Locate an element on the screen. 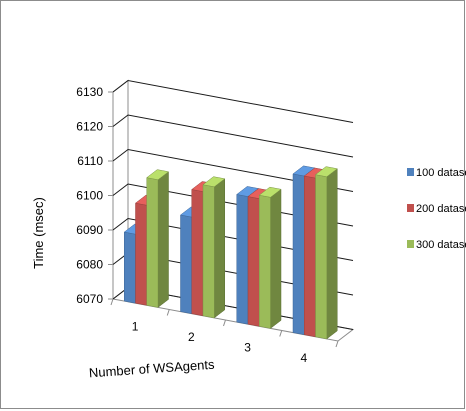 The image size is (466, 411). x-tick-label: 4 is located at coordinates (304, 358).